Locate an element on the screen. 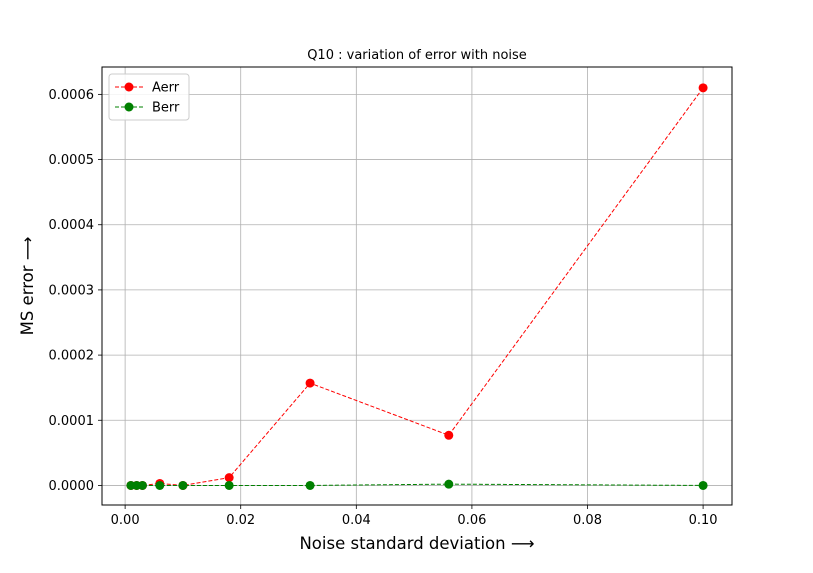  legend-swatch-marker-berr is located at coordinates (129, 107).